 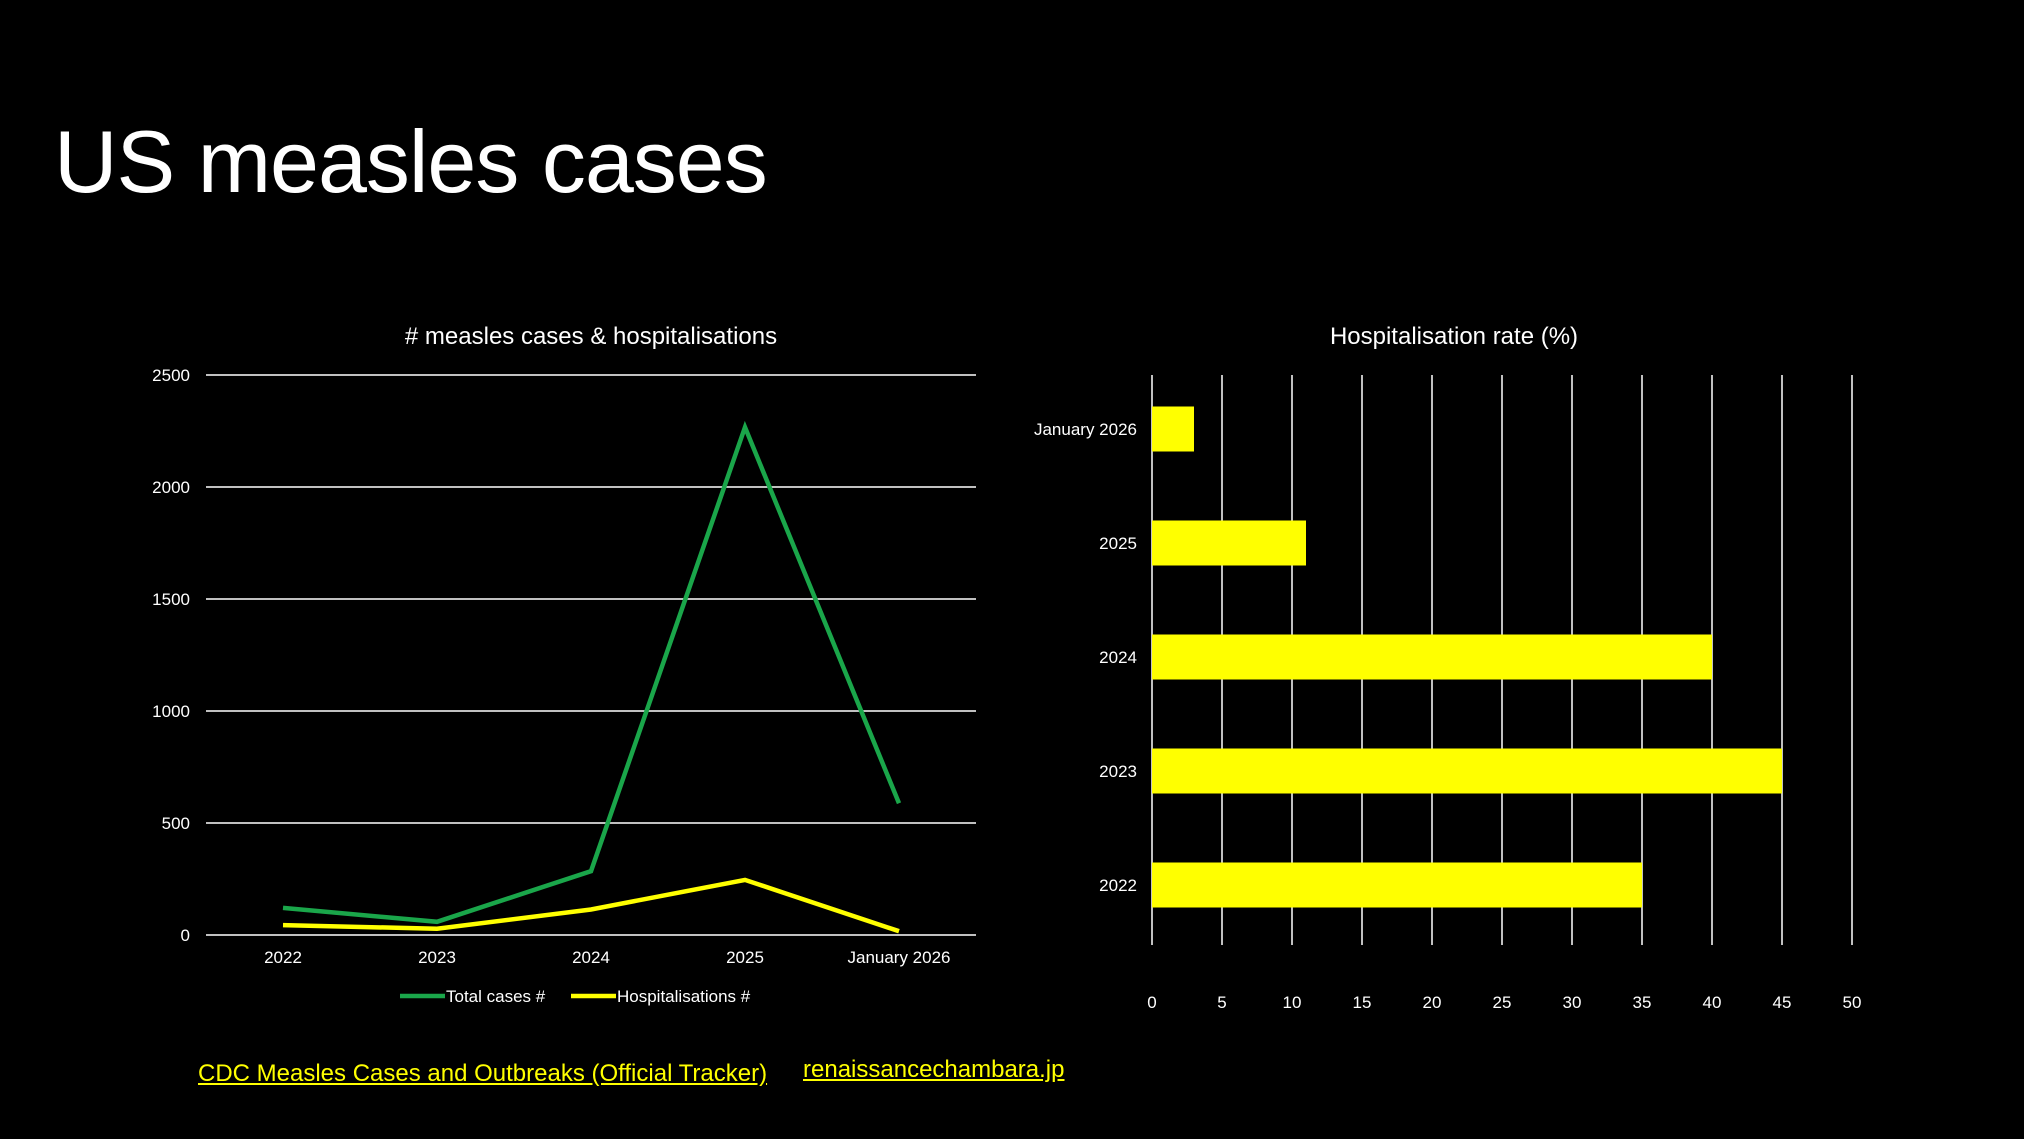 What do you see at coordinates (1432, 1002) in the screenshot?
I see `x-tick-label: 20` at bounding box center [1432, 1002].